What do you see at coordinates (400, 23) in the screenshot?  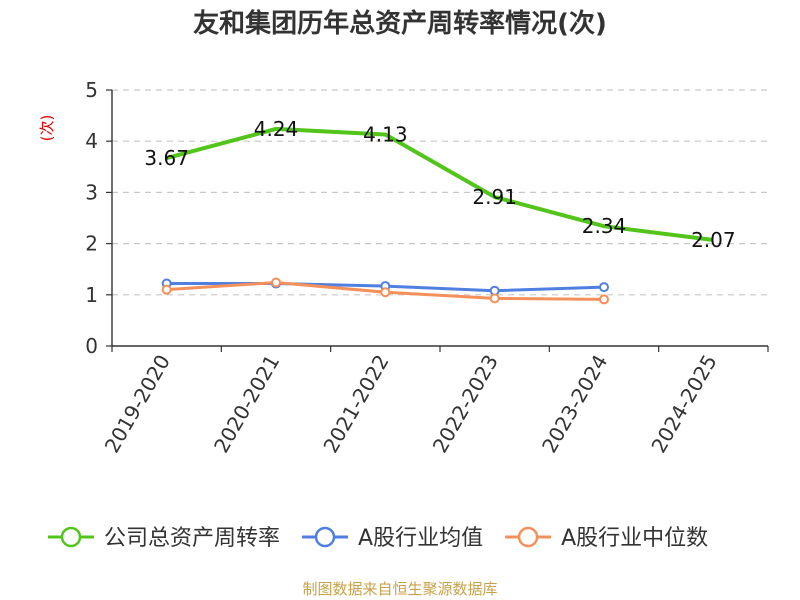 I see `chart-title: 友和集团历年总资产周转率情况(次)` at bounding box center [400, 23].